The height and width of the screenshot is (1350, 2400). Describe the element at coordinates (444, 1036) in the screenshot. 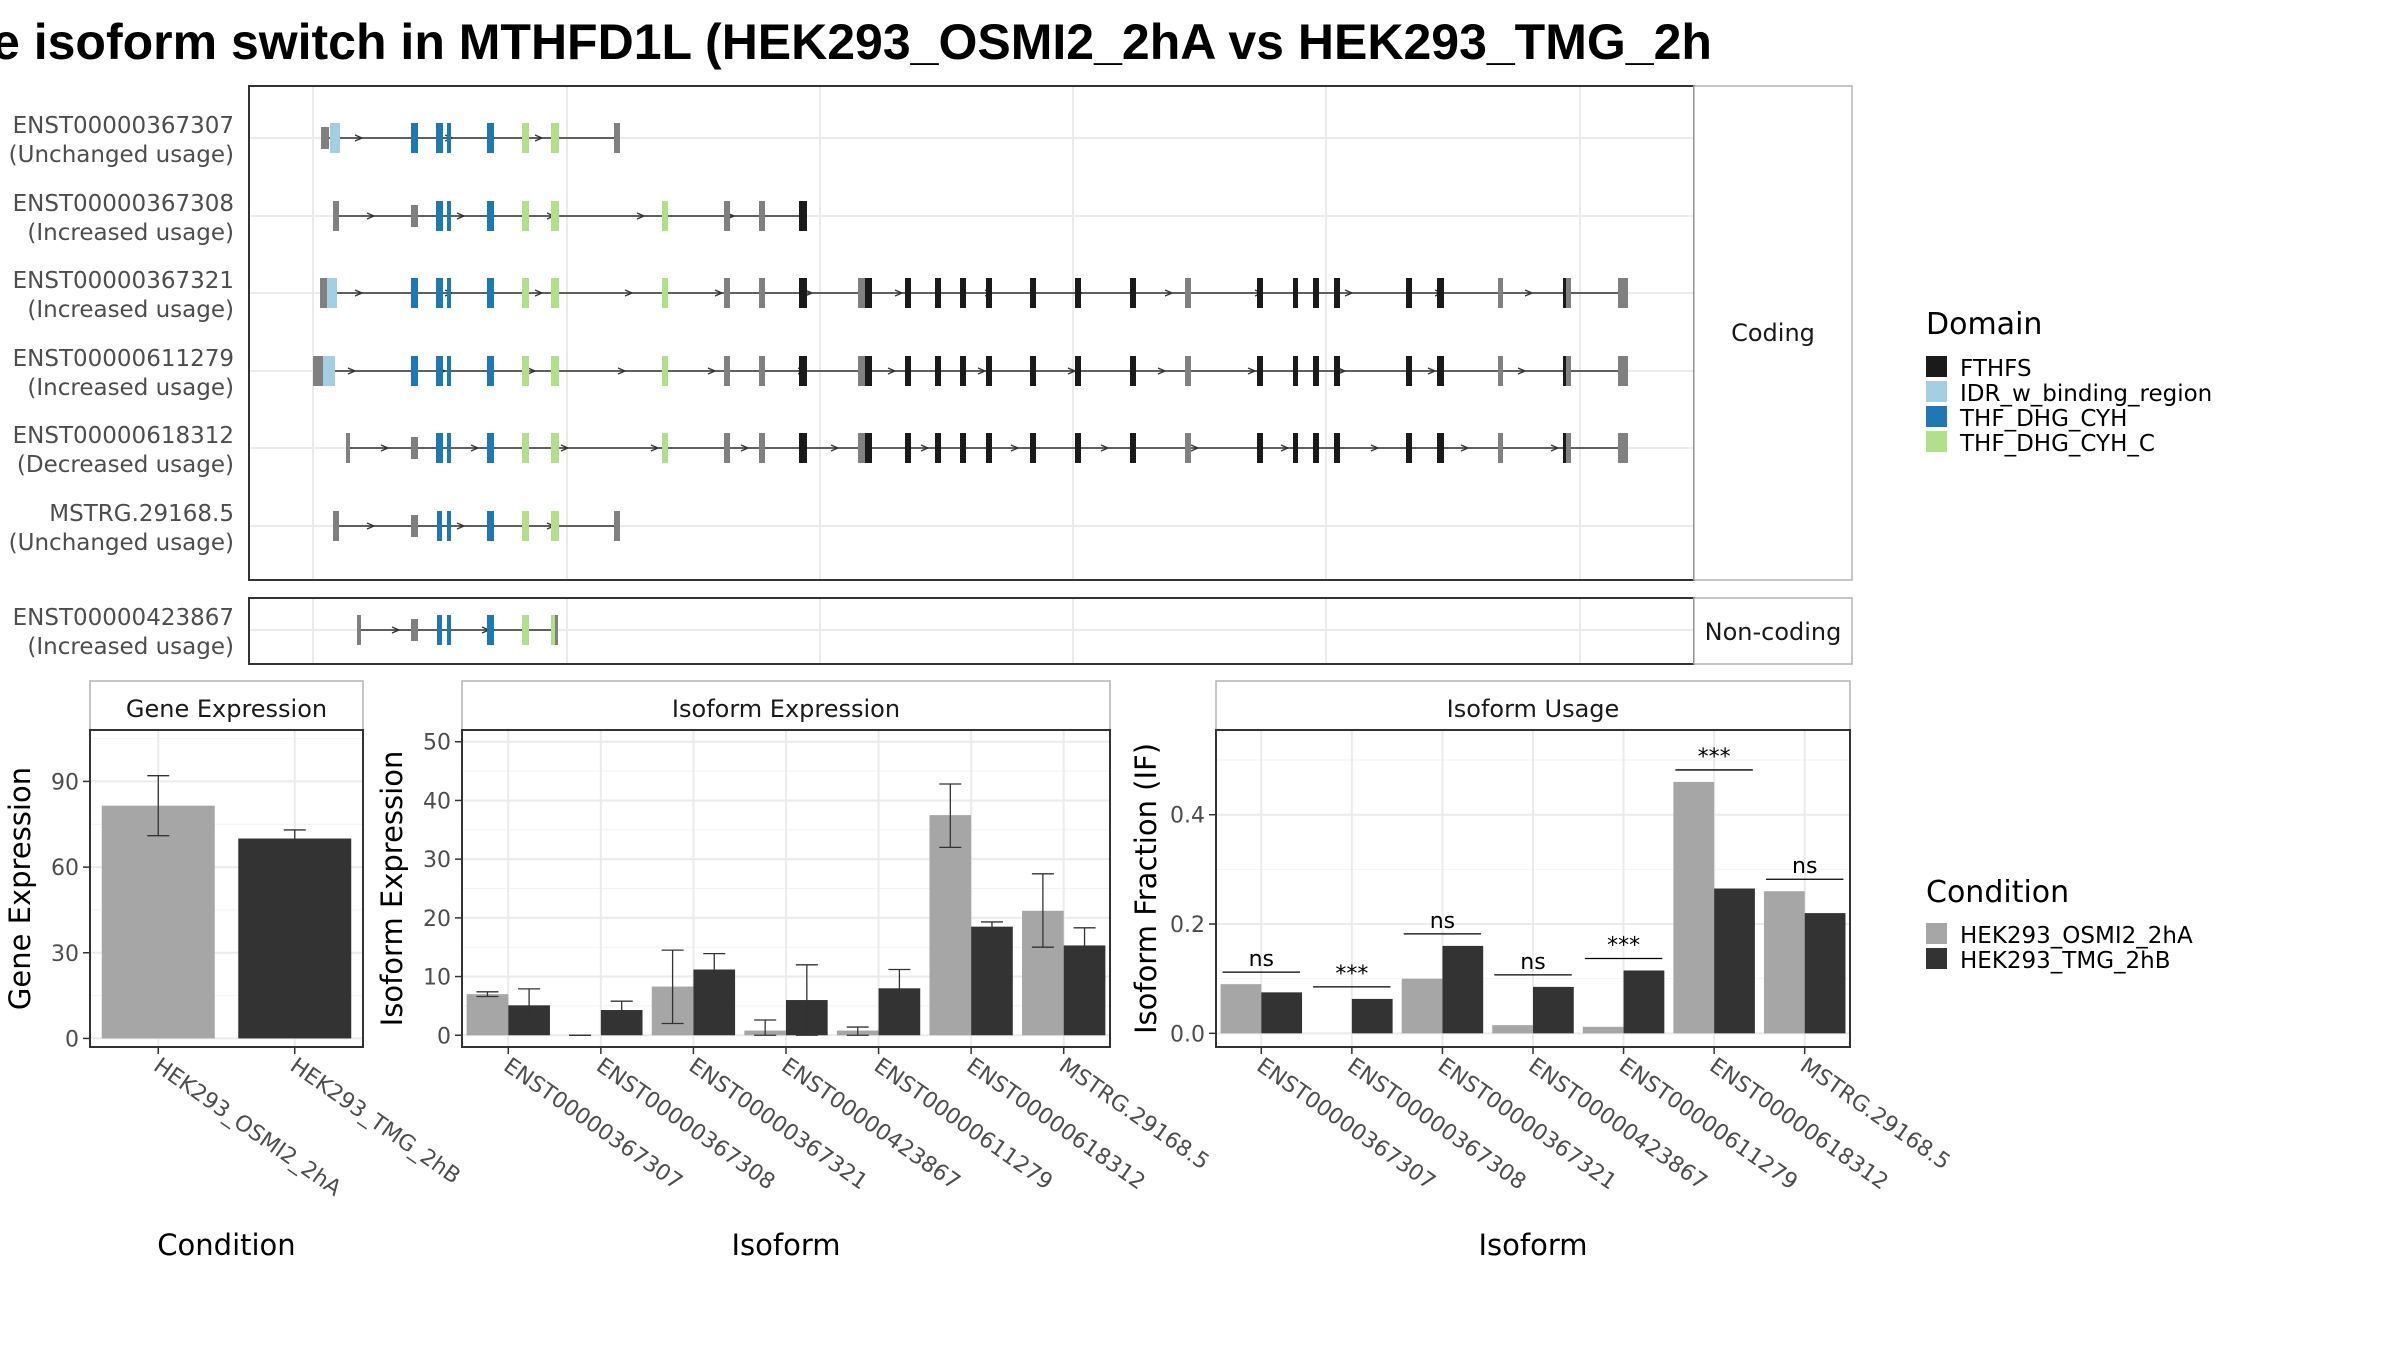

I see `y-tick-label: 0` at that location.